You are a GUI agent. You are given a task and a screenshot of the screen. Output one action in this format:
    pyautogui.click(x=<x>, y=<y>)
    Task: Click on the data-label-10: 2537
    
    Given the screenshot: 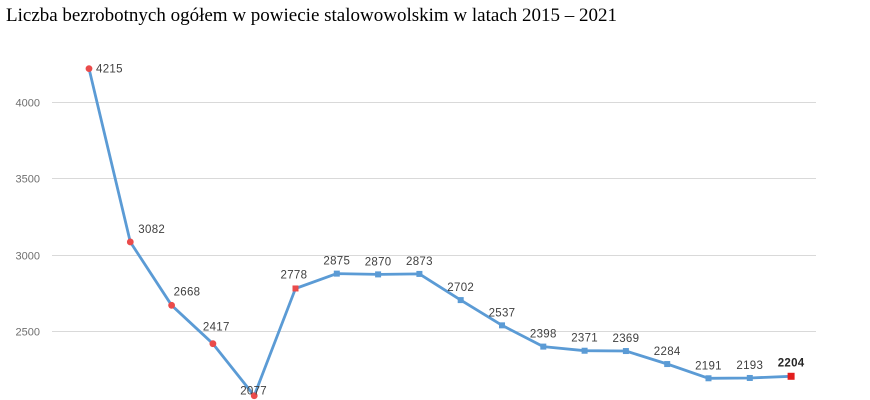 What is the action you would take?
    pyautogui.click(x=502, y=313)
    